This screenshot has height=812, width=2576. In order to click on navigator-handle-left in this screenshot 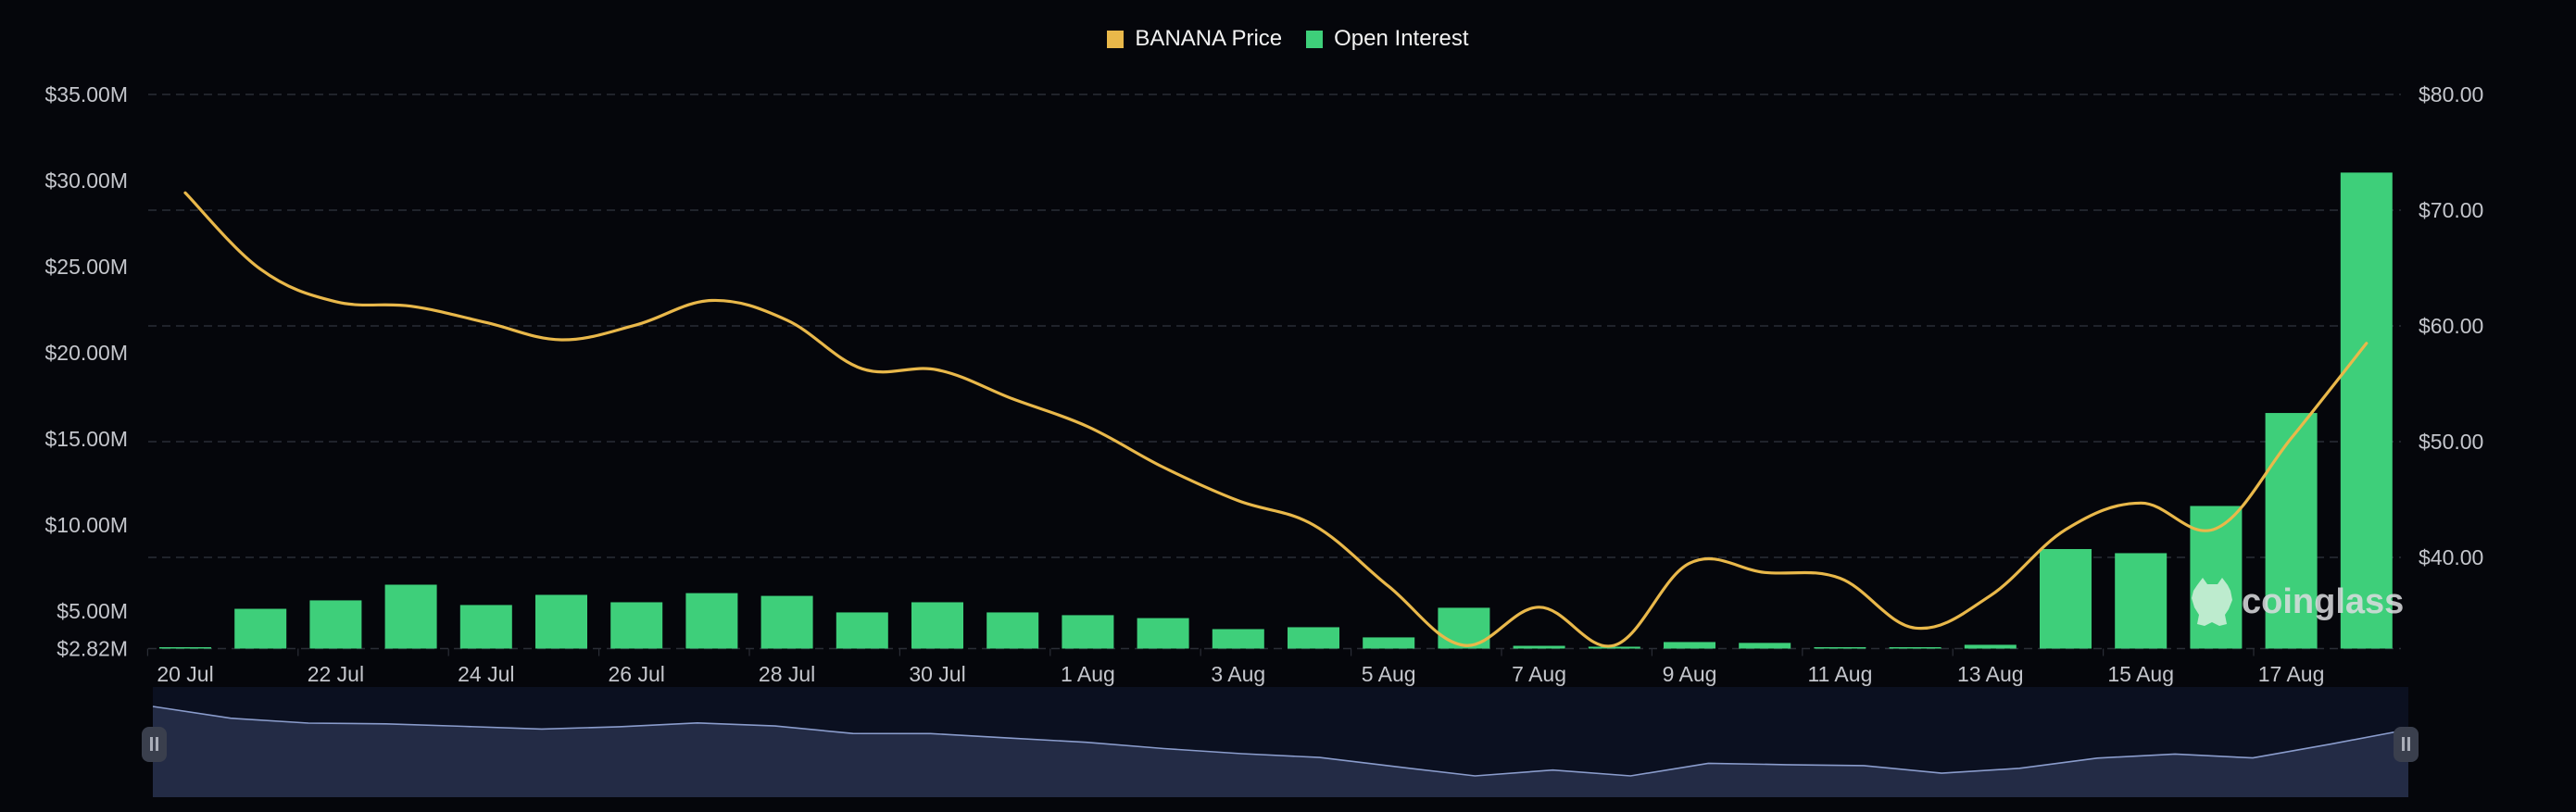, I will do `click(154, 744)`.